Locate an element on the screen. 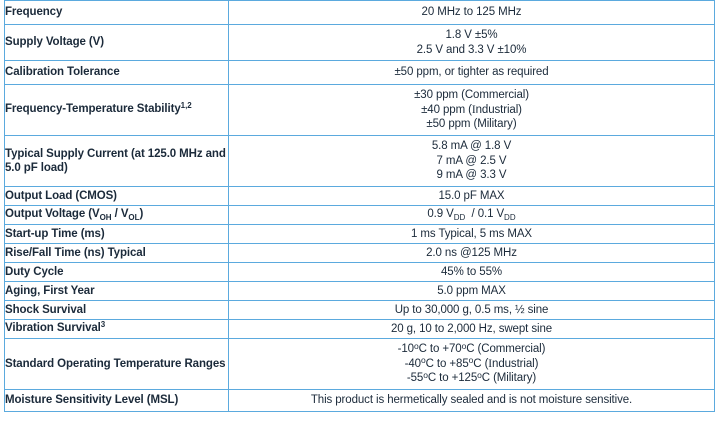  footnote-marker: 1,2 is located at coordinates (186, 106).